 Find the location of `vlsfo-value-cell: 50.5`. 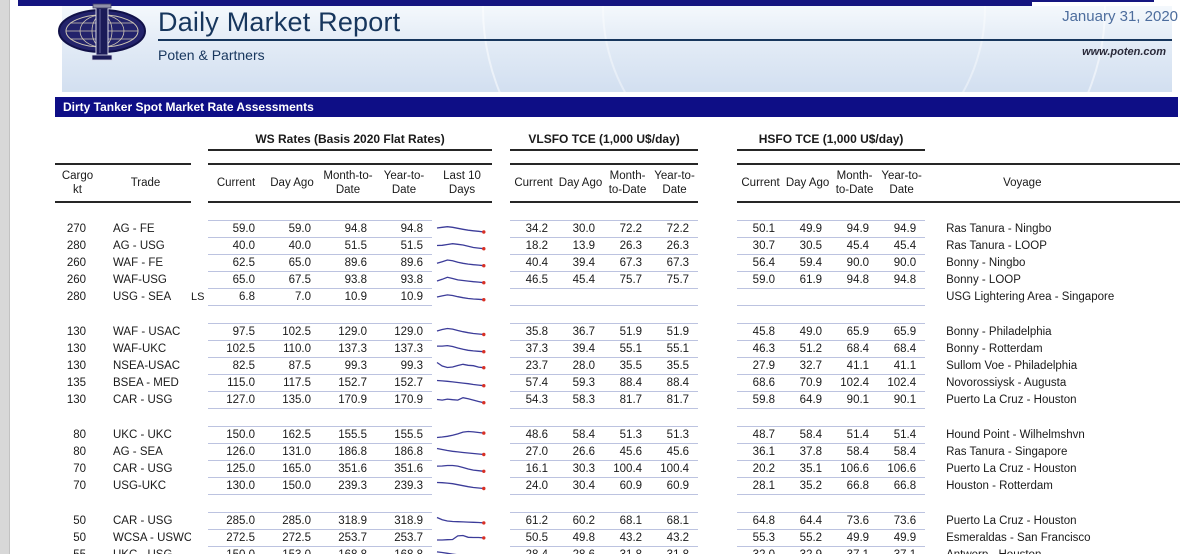

vlsfo-value-cell: 50.5 is located at coordinates (534, 538).